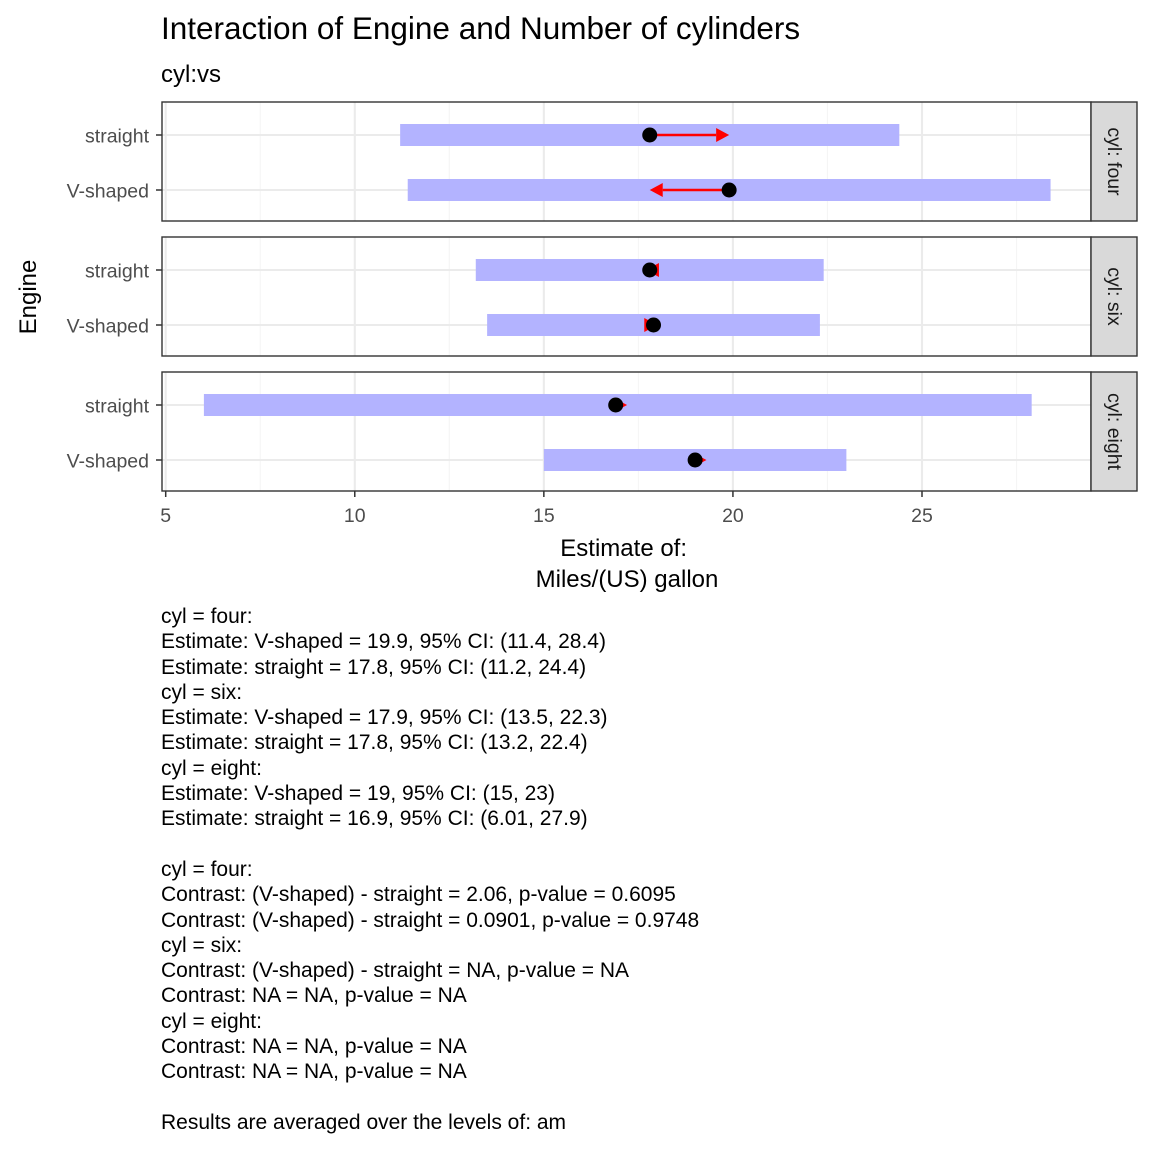  I want to click on x-tick-label: 25, so click(922, 516).